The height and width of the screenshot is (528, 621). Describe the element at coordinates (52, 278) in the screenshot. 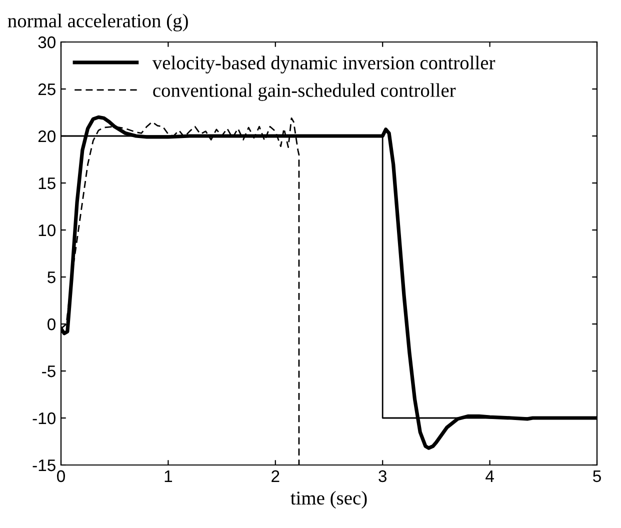

I see `y-tick-label: 5` at that location.